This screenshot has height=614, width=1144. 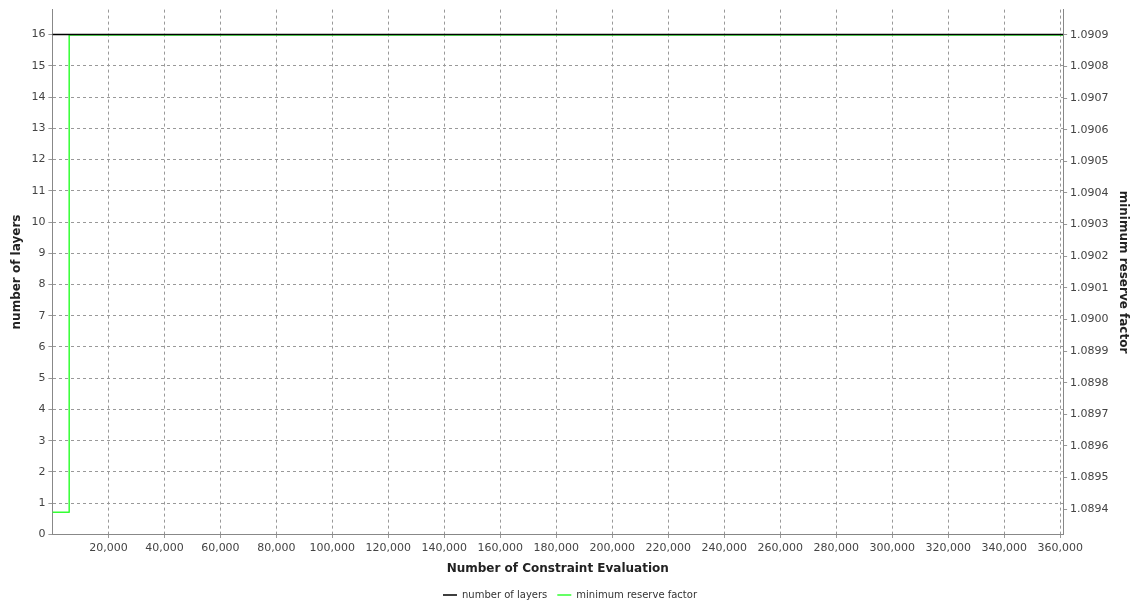 What do you see at coordinates (500, 547) in the screenshot?
I see `x-tick-label: 160,000` at bounding box center [500, 547].